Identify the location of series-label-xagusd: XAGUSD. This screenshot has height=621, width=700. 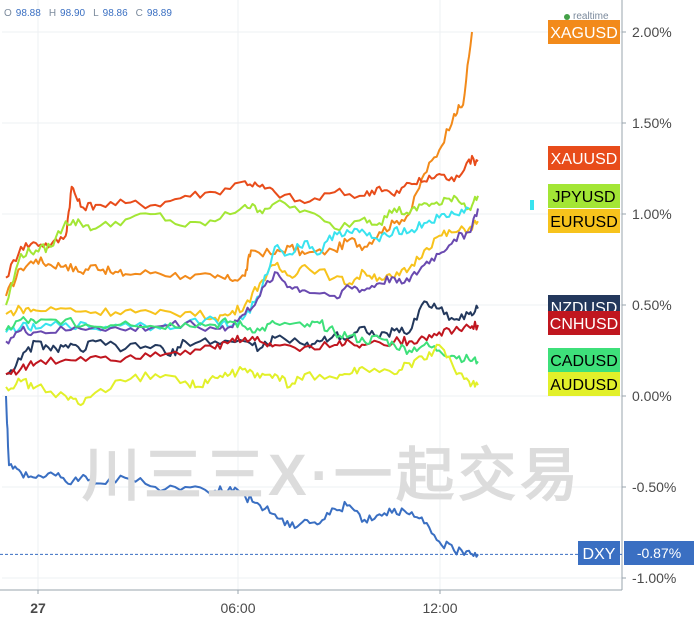
(584, 33).